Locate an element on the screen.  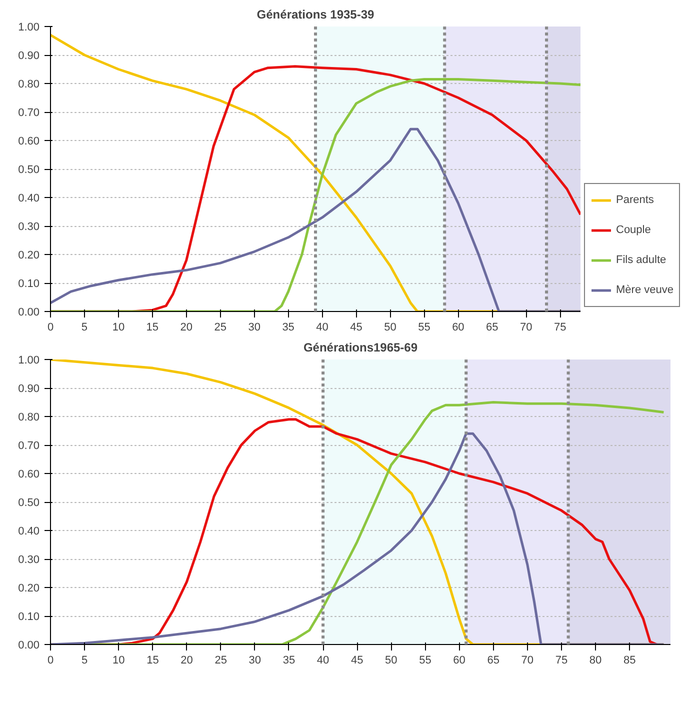
legend-label: Couple is located at coordinates (634, 230).